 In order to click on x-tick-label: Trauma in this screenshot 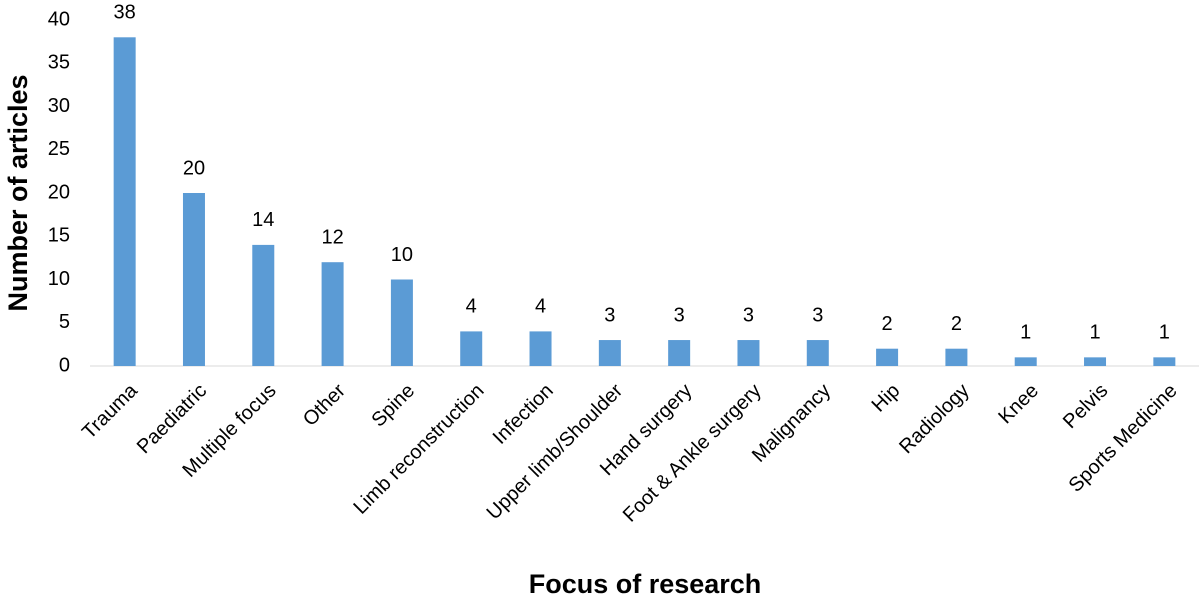, I will do `click(110, 411)`.